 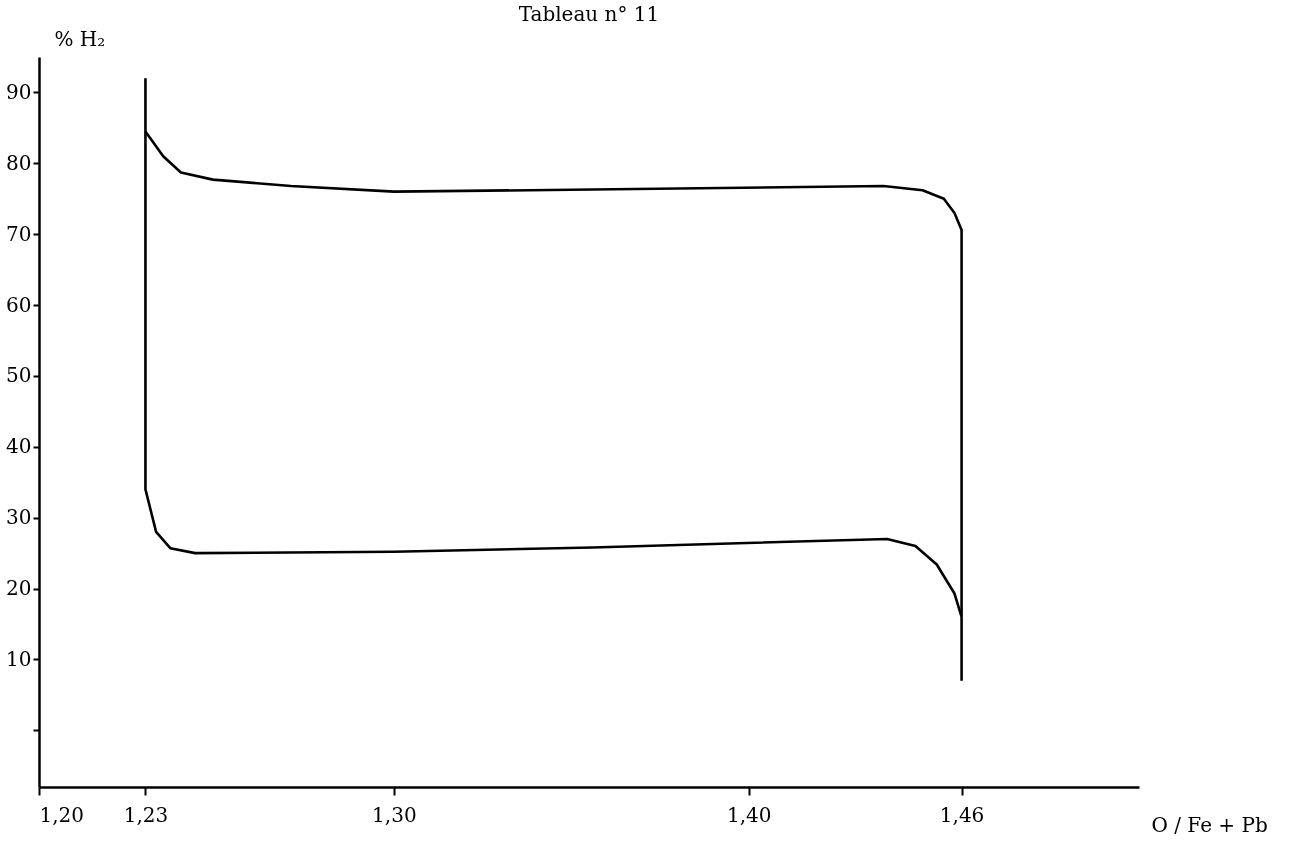 What do you see at coordinates (394, 814) in the screenshot?
I see `x-tick-label: 1,30` at bounding box center [394, 814].